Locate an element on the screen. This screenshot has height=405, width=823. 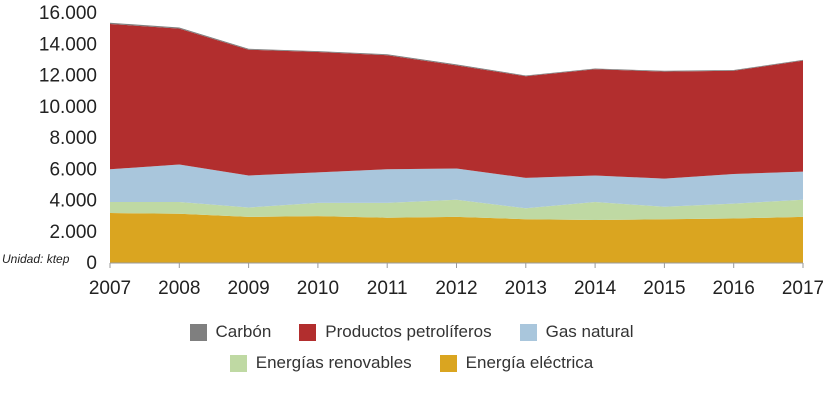
y-tick-label: 10.000 is located at coordinates (68, 107).